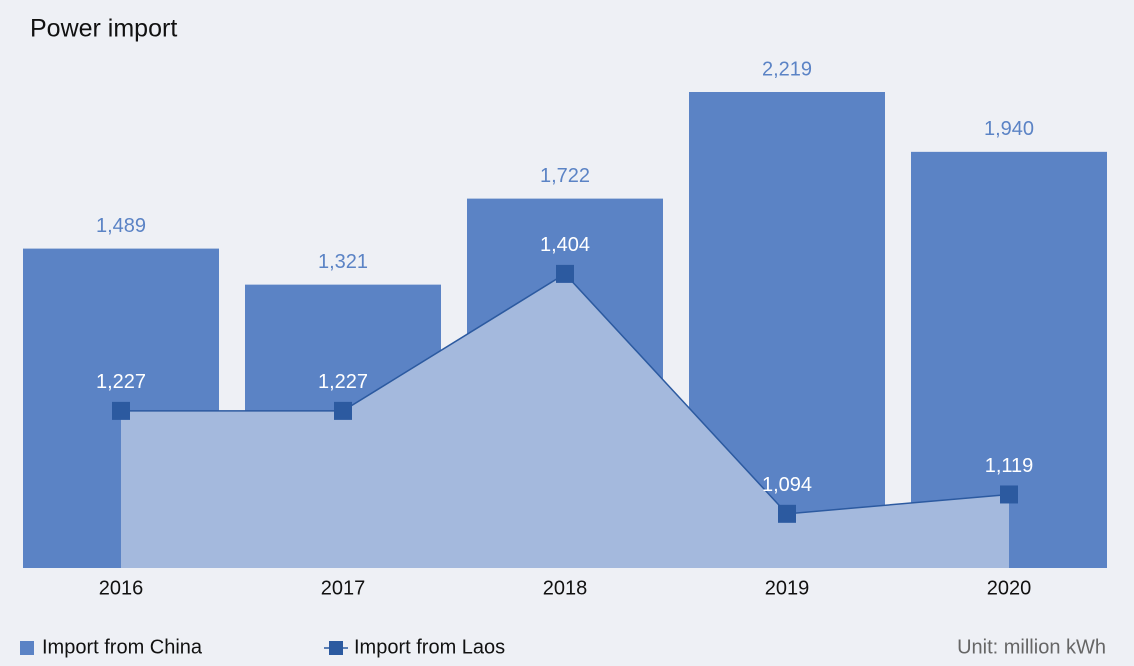 Image resolution: width=1134 pixels, height=666 pixels. I want to click on legend-label: Import from Laos, so click(429, 647).